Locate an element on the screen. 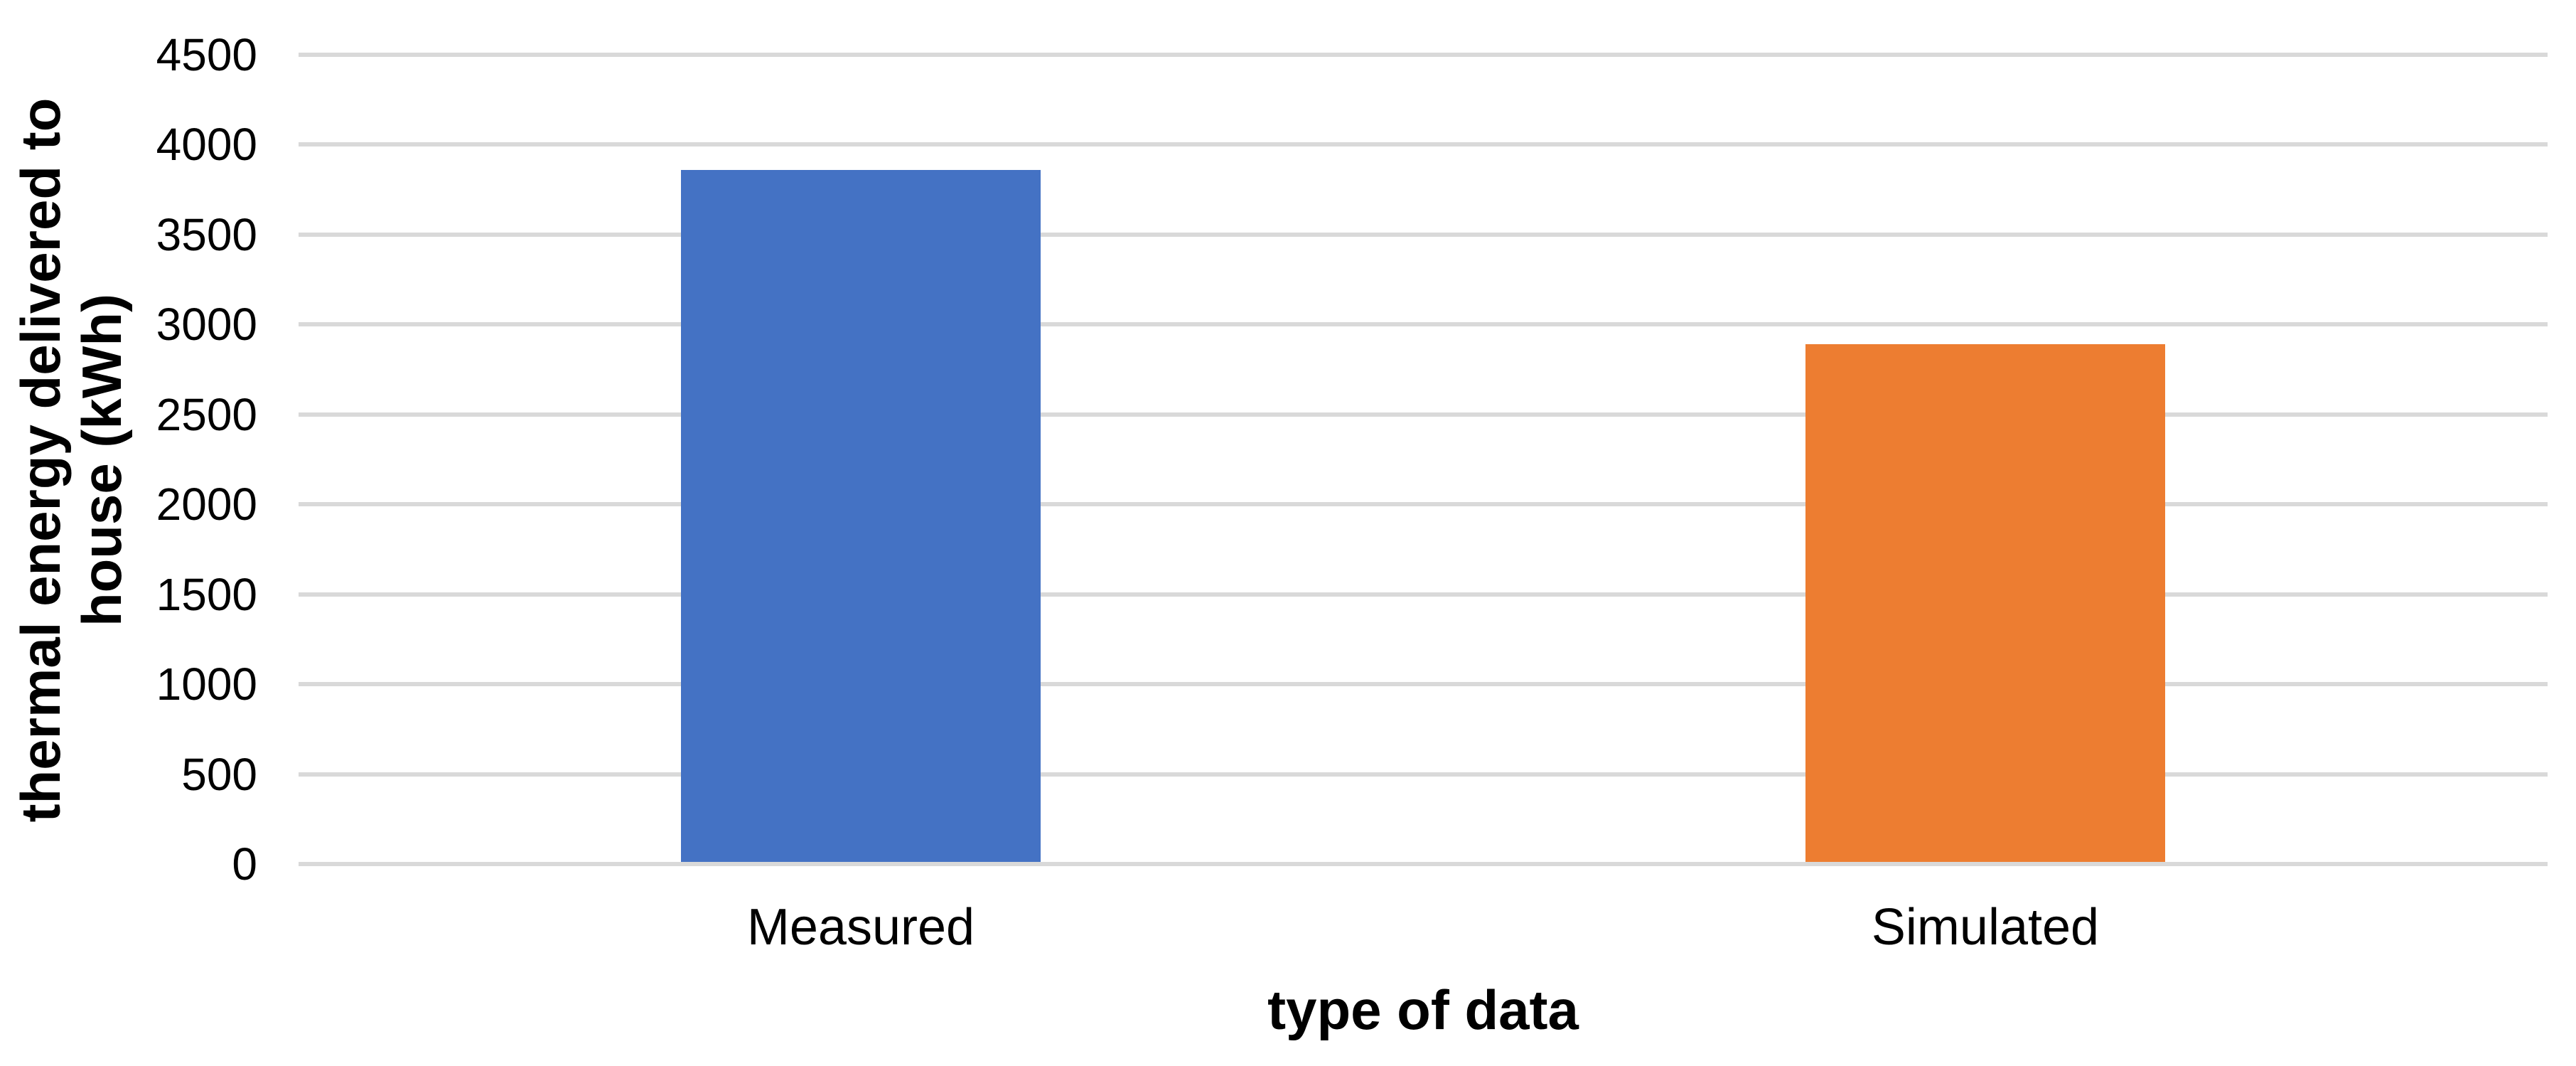 The image size is (2576, 1066). x-axis-title: type of data is located at coordinates (1423, 1010).